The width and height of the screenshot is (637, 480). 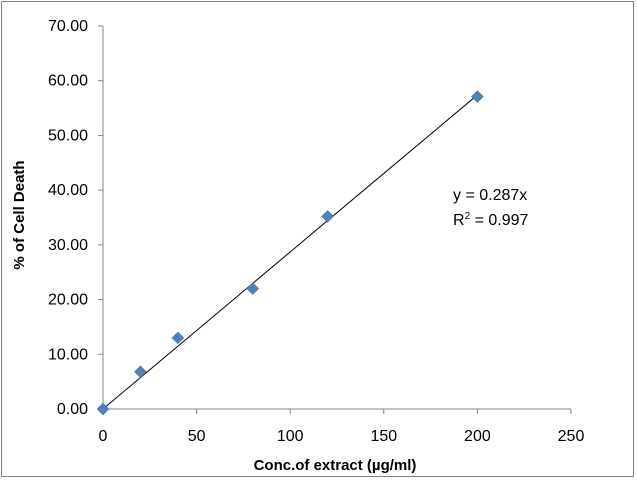 What do you see at coordinates (290, 436) in the screenshot?
I see `x-tick-label: 100` at bounding box center [290, 436].